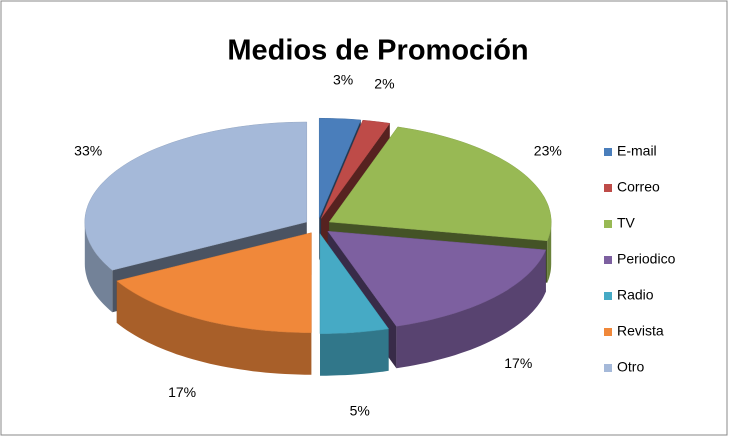  Describe the element at coordinates (360, 411) in the screenshot. I see `data-label: 5%` at that location.